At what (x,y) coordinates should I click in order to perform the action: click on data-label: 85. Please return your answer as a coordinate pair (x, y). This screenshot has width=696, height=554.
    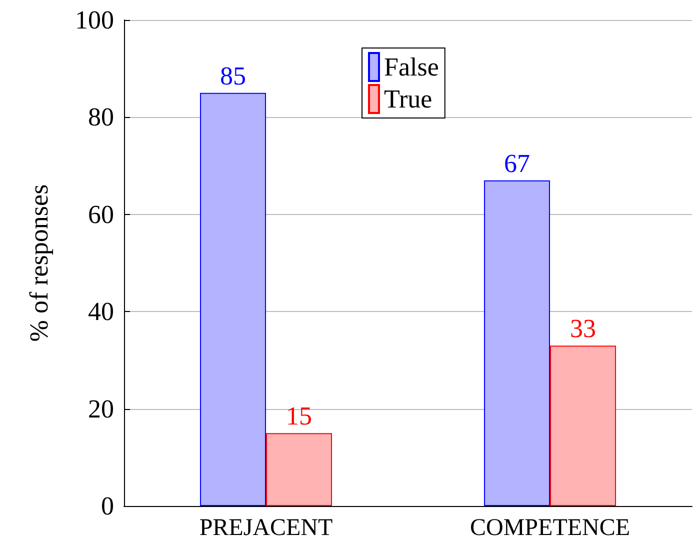
    Looking at the image, I should click on (233, 75).